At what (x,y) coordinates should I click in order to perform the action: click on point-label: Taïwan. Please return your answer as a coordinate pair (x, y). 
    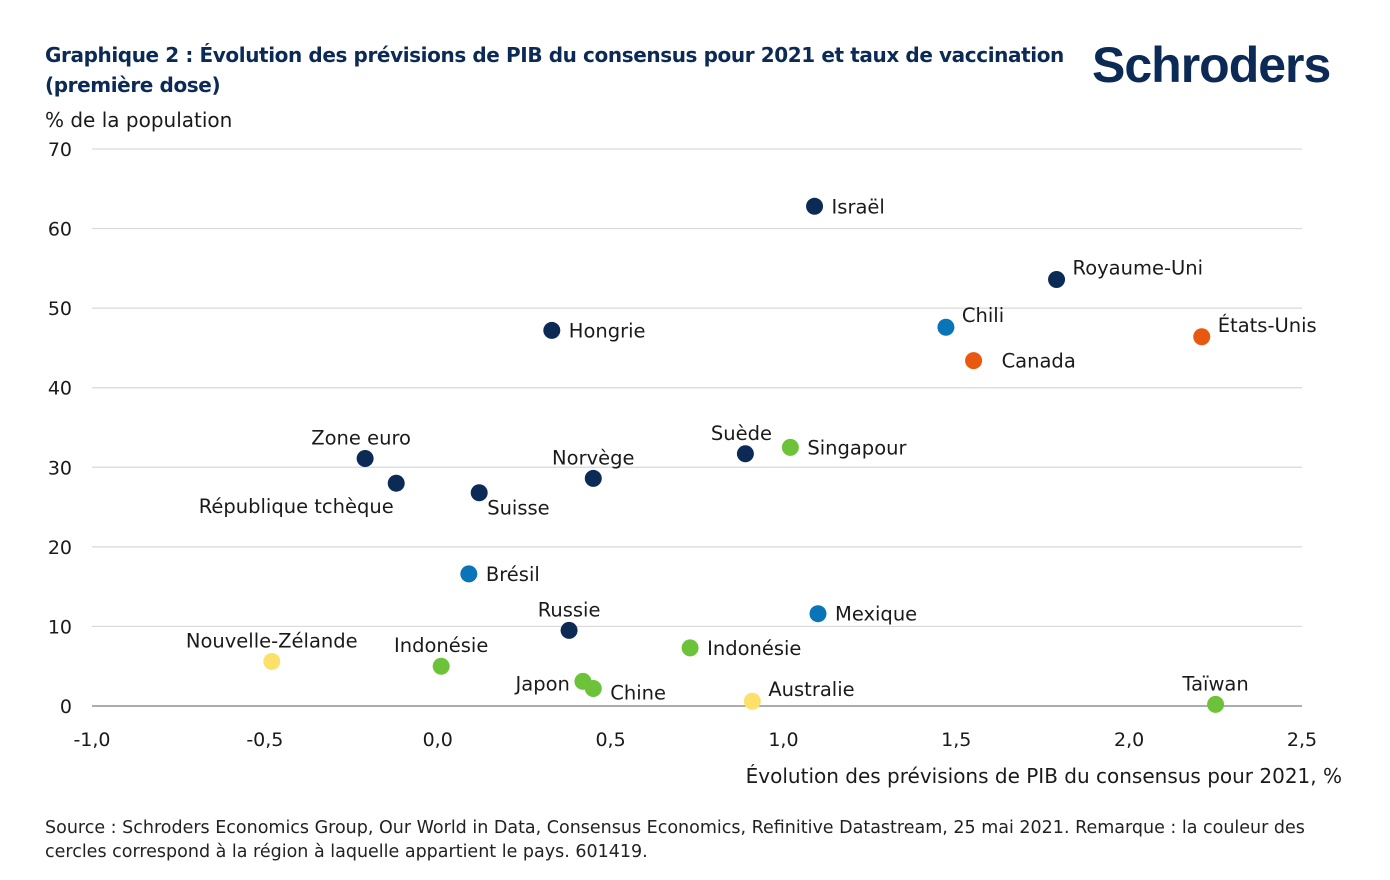
    Looking at the image, I should click on (1214, 683).